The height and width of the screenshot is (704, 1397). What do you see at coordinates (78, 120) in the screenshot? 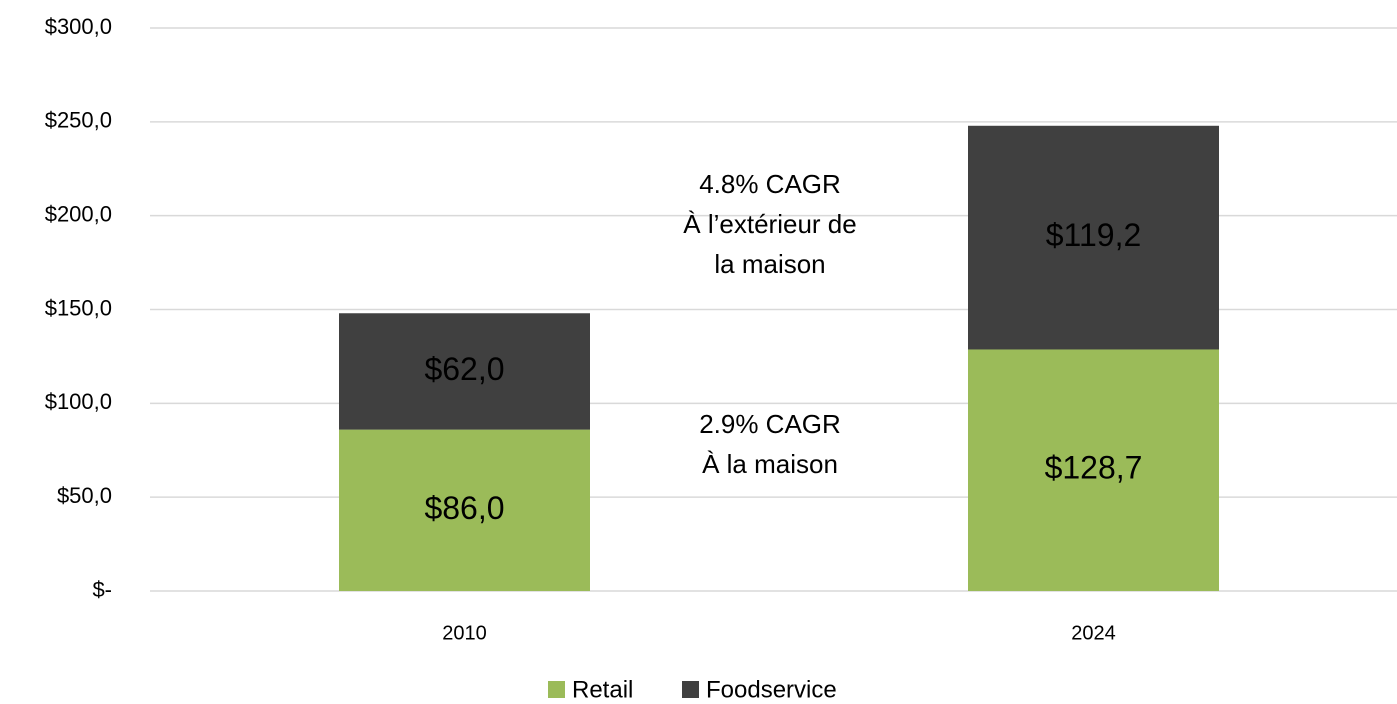
I see `y-tick-label: $250,0` at bounding box center [78, 120].